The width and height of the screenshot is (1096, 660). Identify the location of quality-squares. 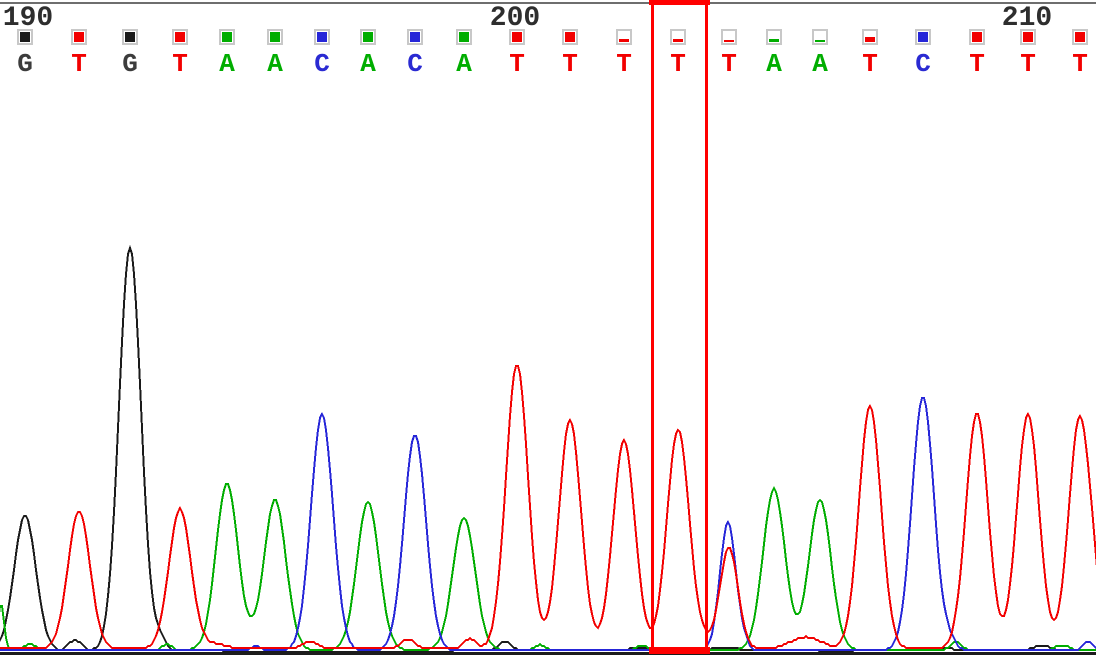
(552, 37).